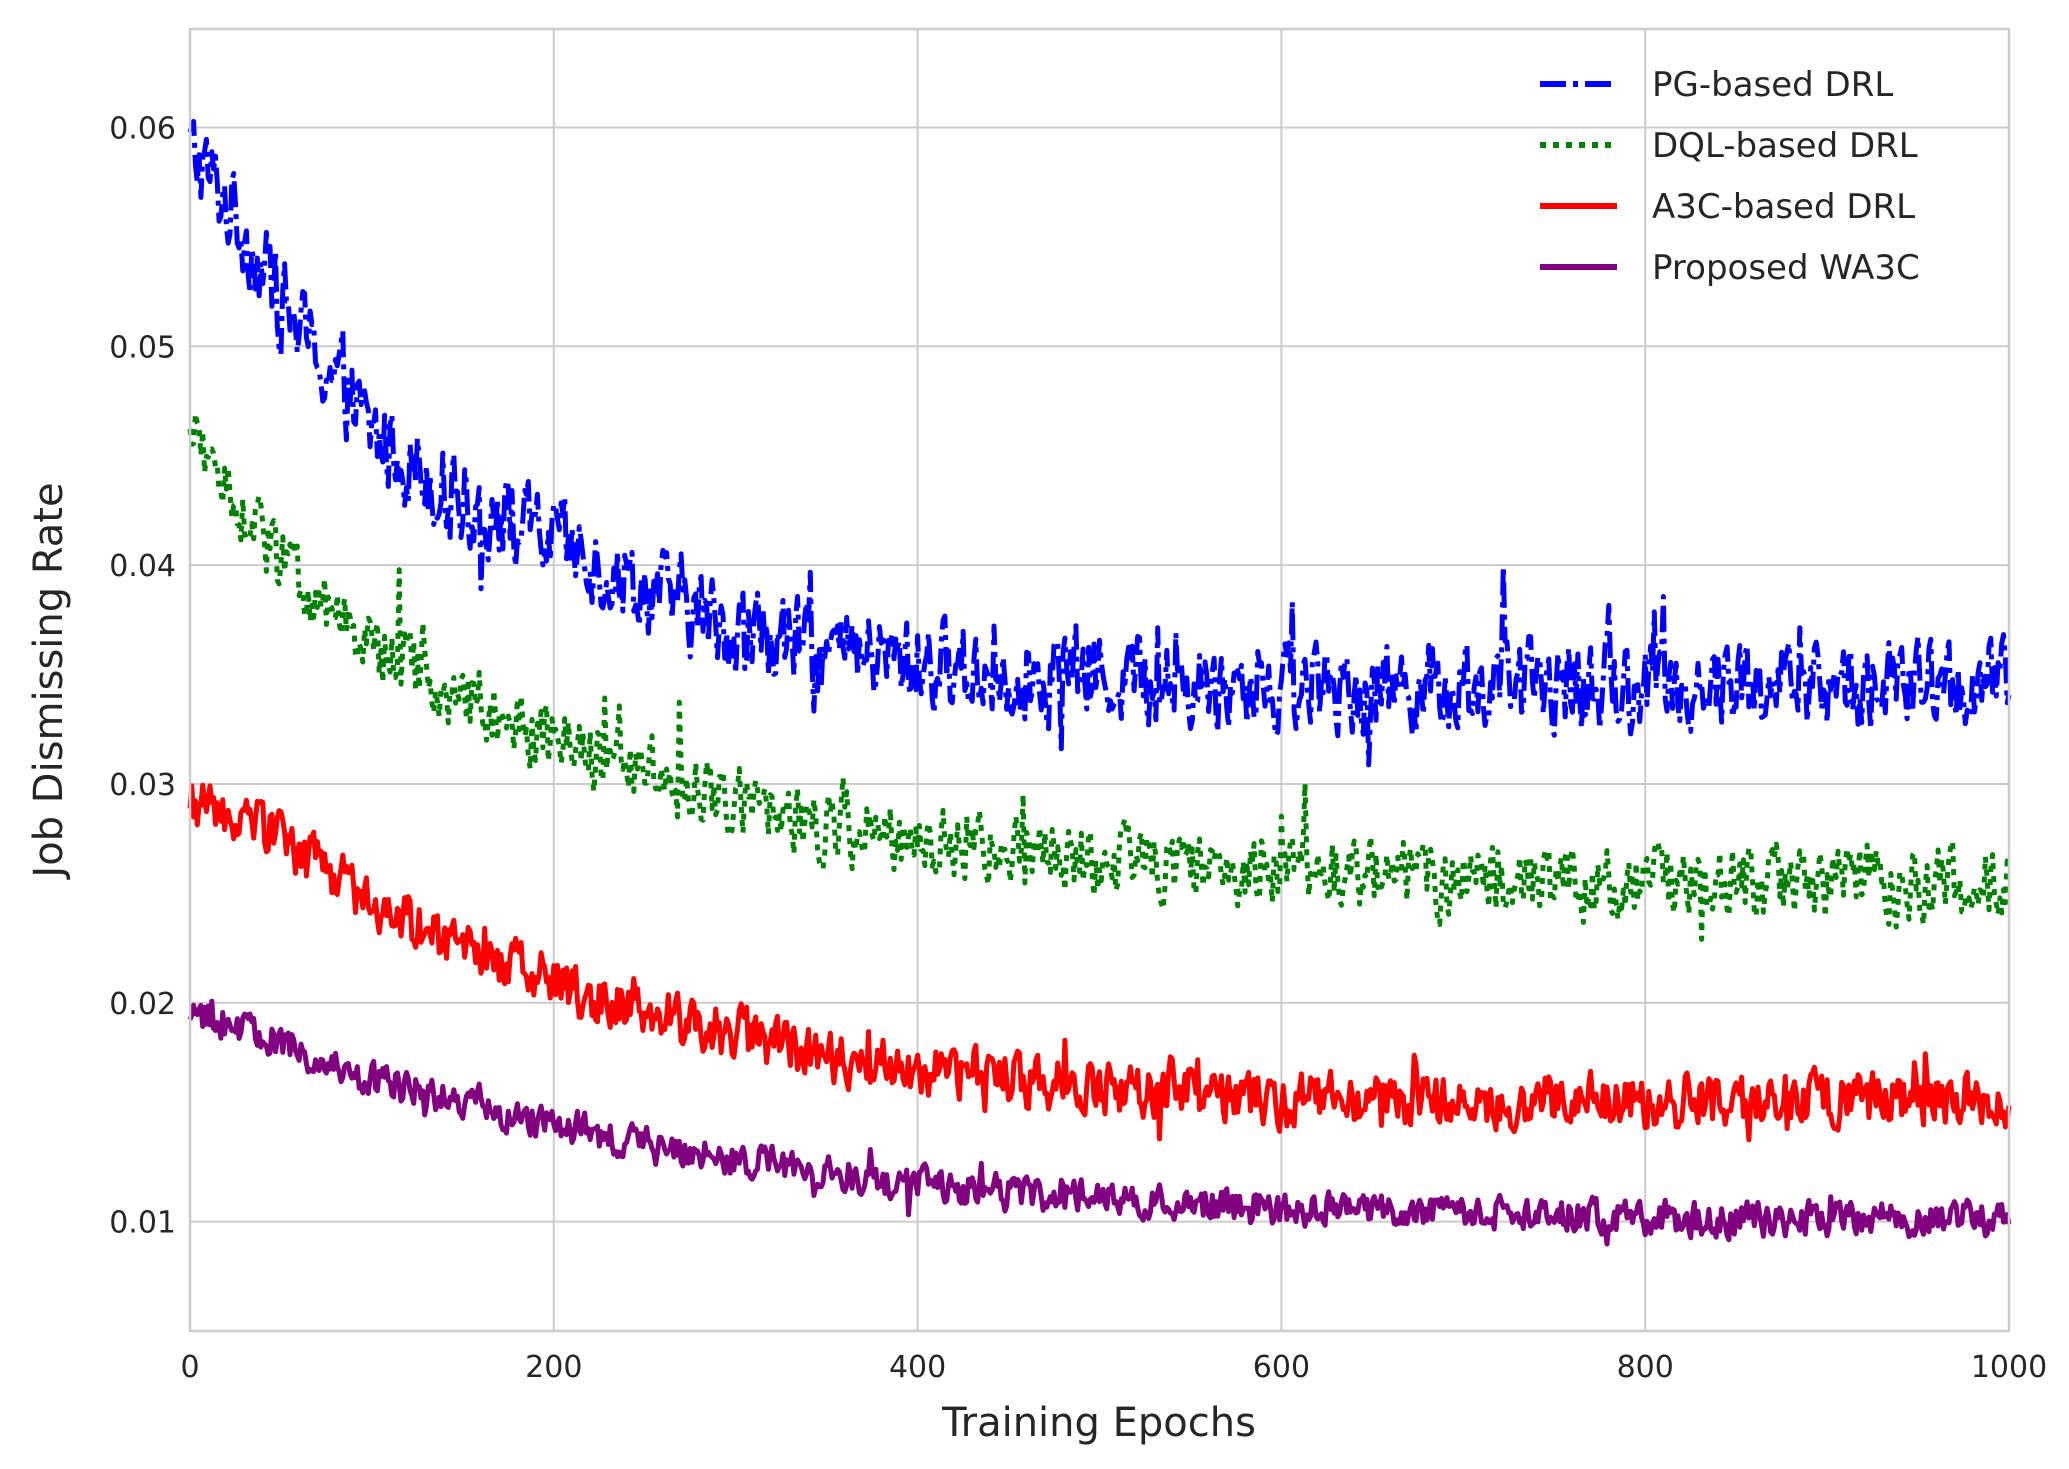 This screenshot has height=1469, width=2069. What do you see at coordinates (189, 1367) in the screenshot?
I see `x-tick-label: 0` at bounding box center [189, 1367].